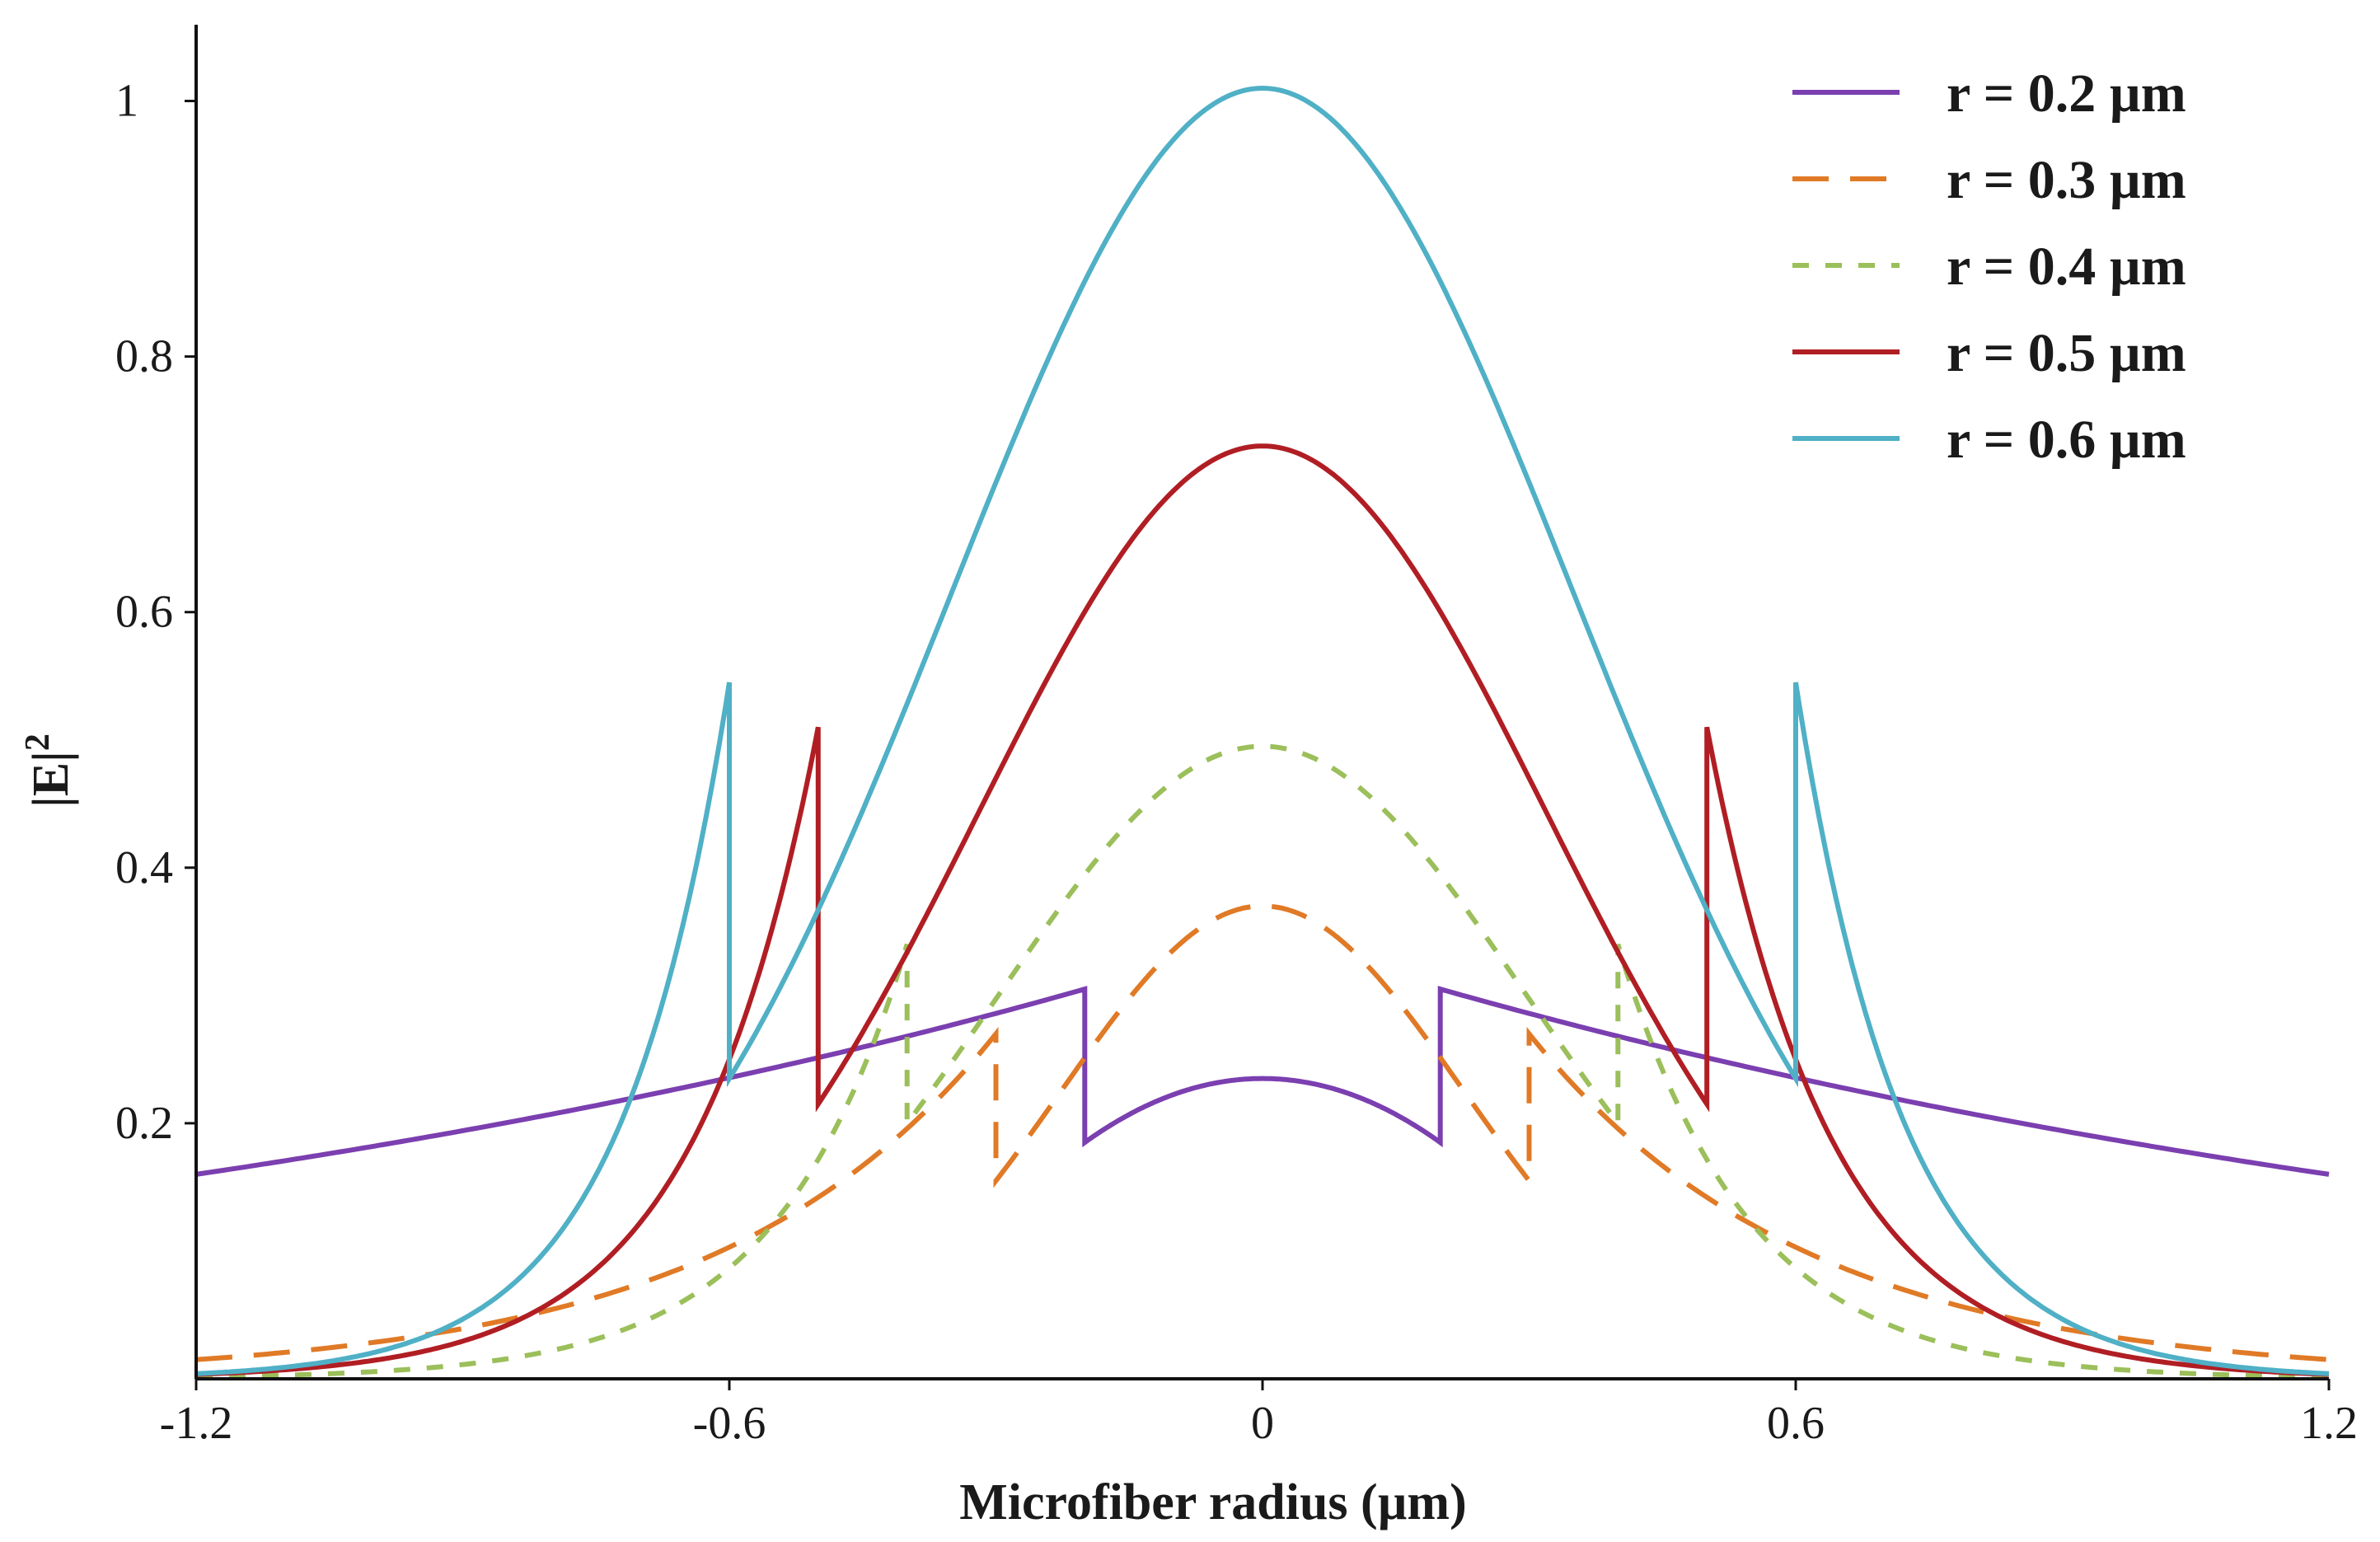 Image resolution: width=2380 pixels, height=1542 pixels. I want to click on x-tick-label: -1.2, so click(196, 1423).